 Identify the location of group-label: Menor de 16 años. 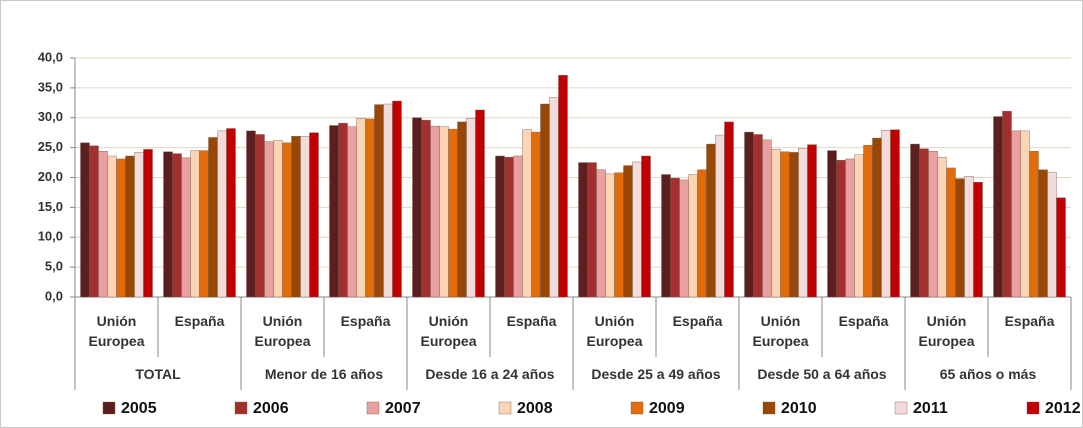
(324, 374).